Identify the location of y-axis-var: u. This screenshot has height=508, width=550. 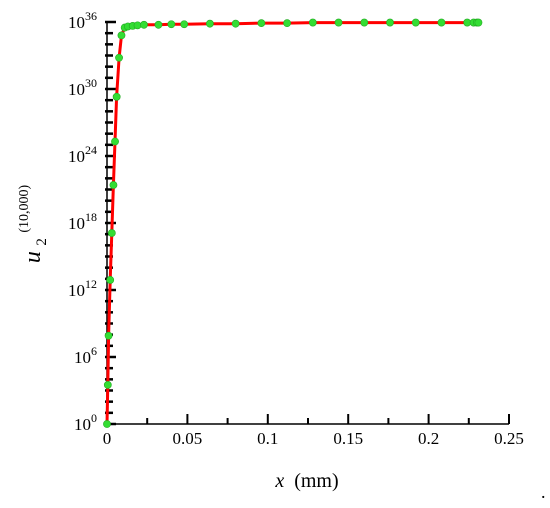
(33, 257).